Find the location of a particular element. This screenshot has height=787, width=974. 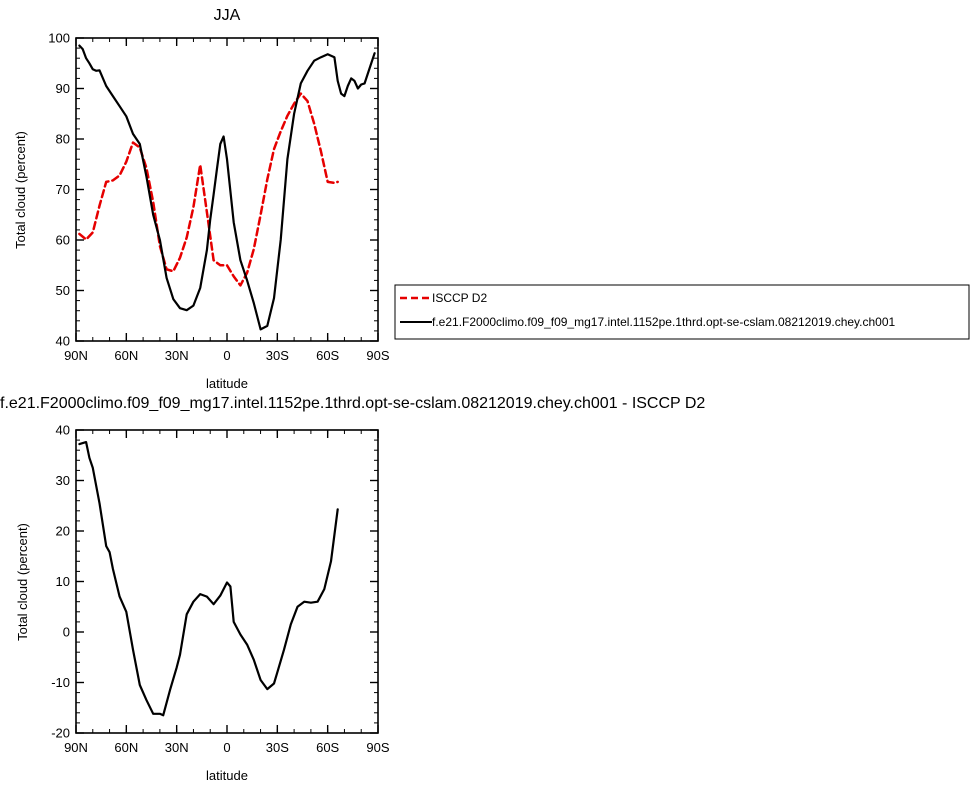

bottom-series-group is located at coordinates (208, 579).